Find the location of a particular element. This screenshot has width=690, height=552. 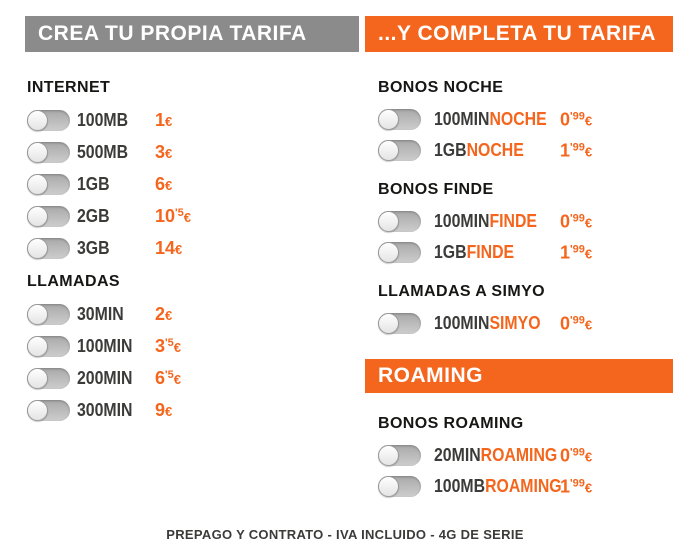

option-label: 200MIN is located at coordinates (105, 377).